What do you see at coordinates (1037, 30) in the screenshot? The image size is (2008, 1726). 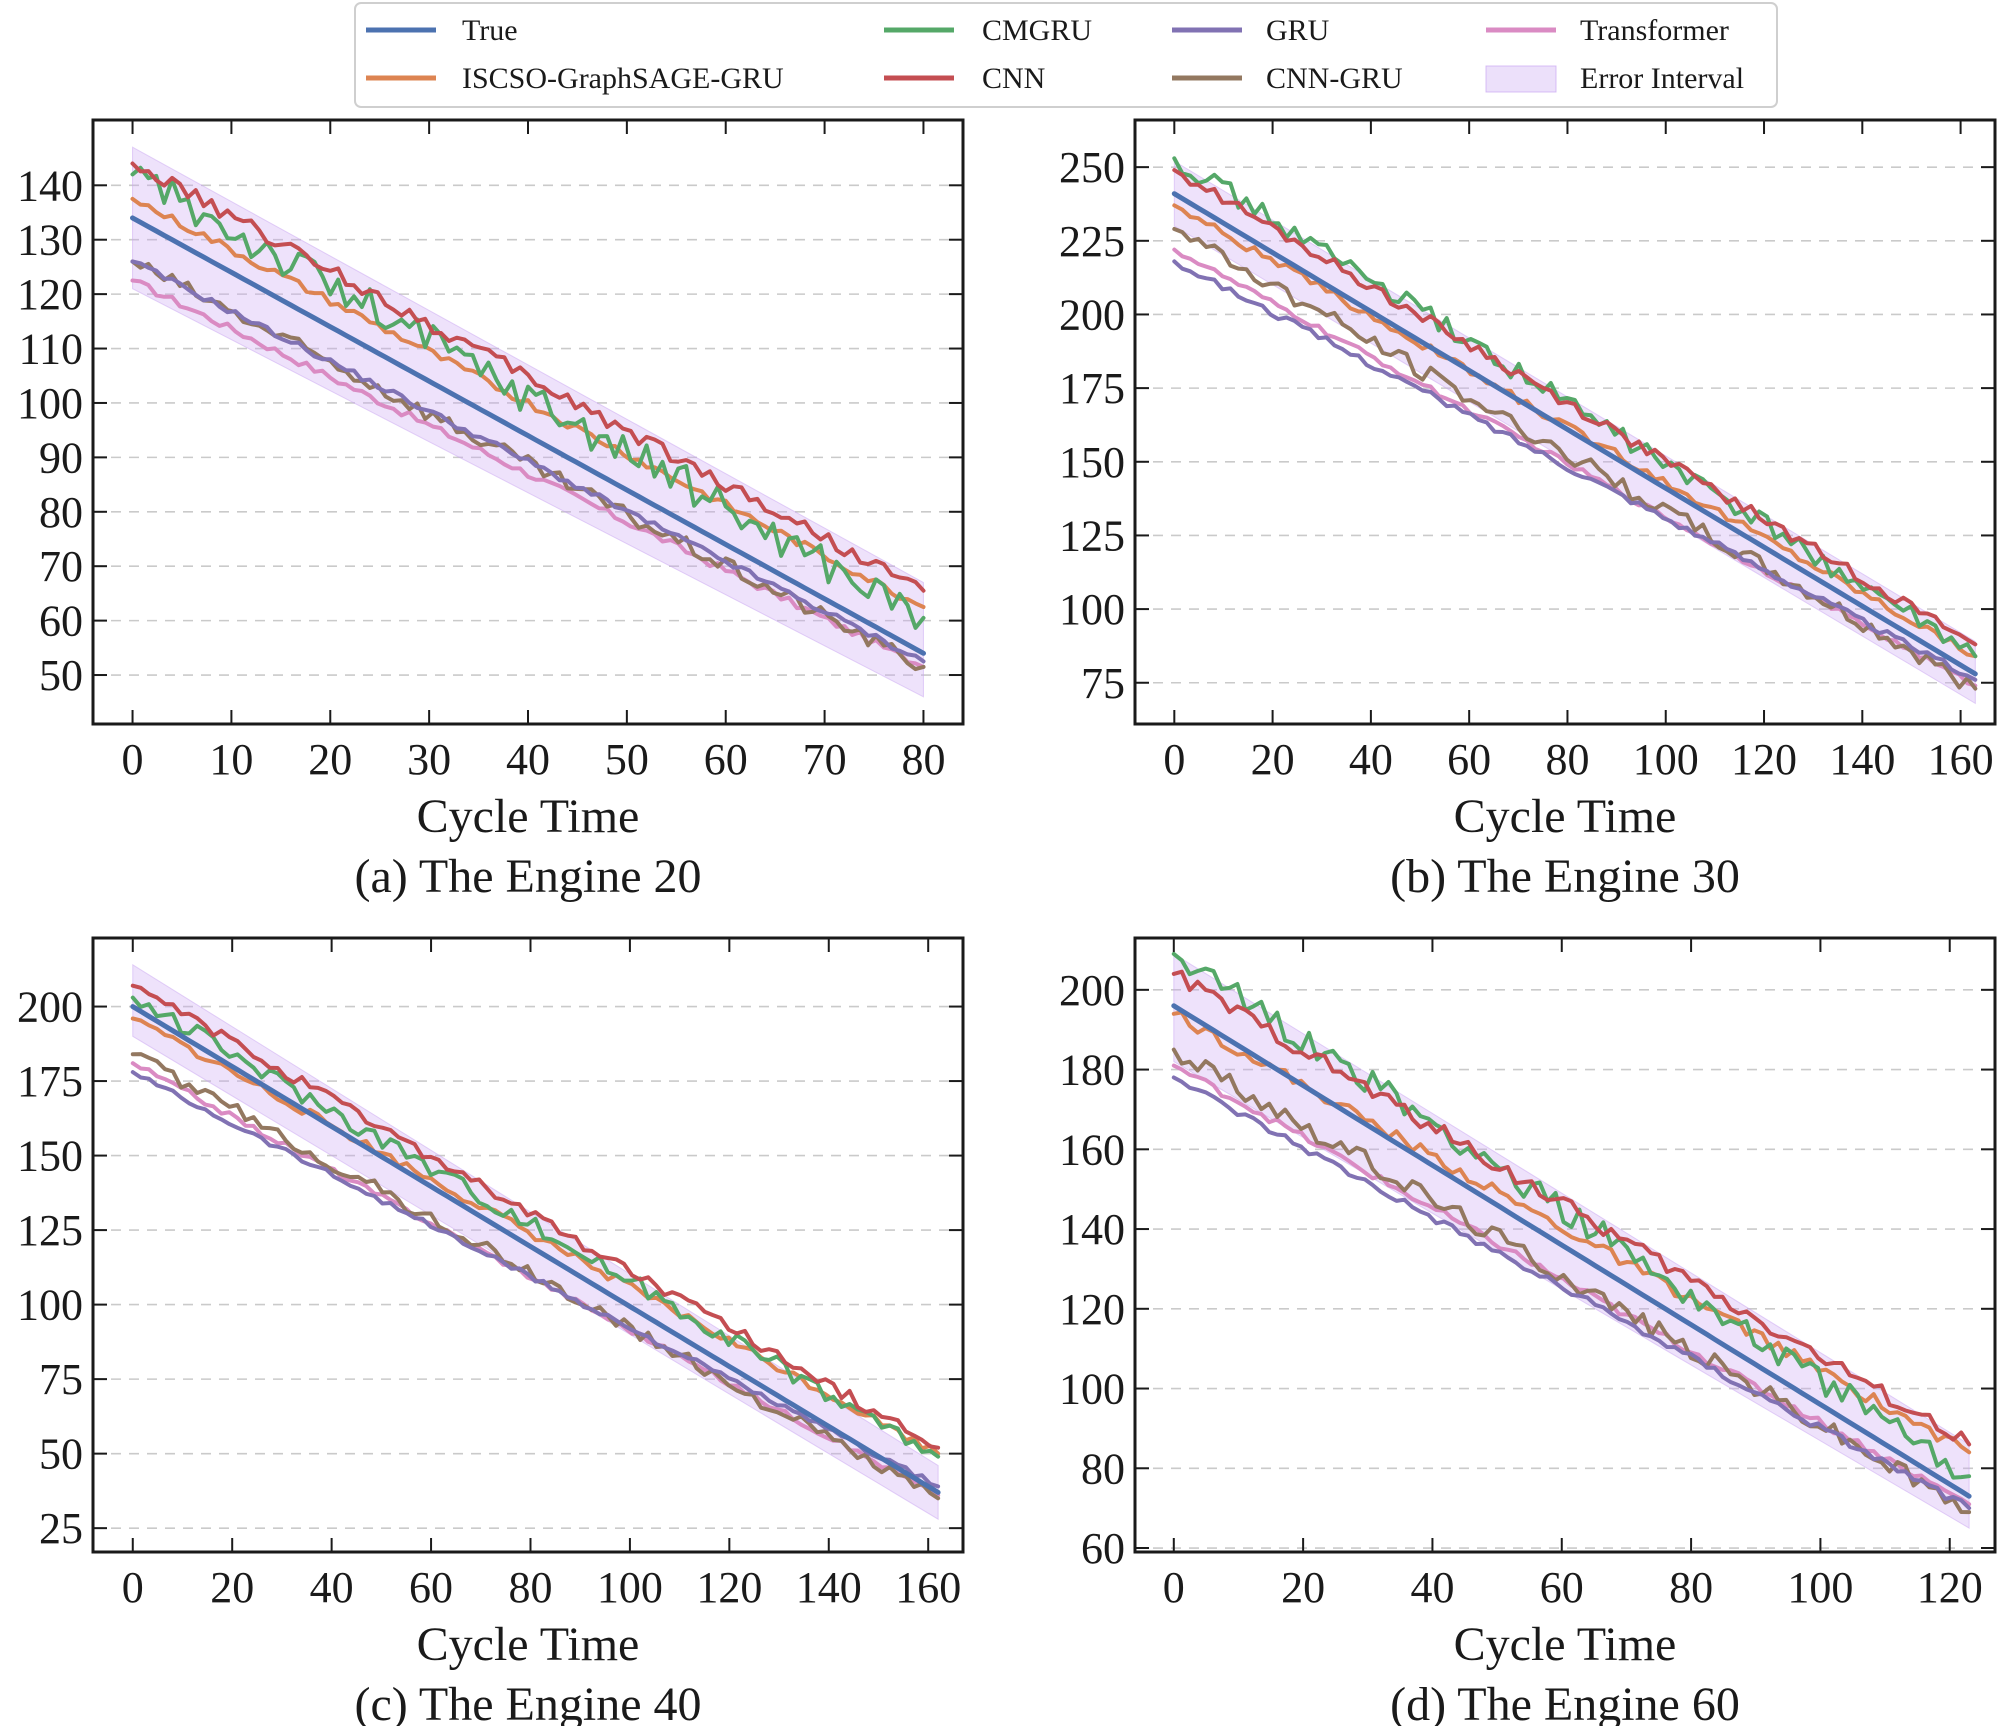 I see `legend-label-cmgru: CMGRU` at bounding box center [1037, 30].